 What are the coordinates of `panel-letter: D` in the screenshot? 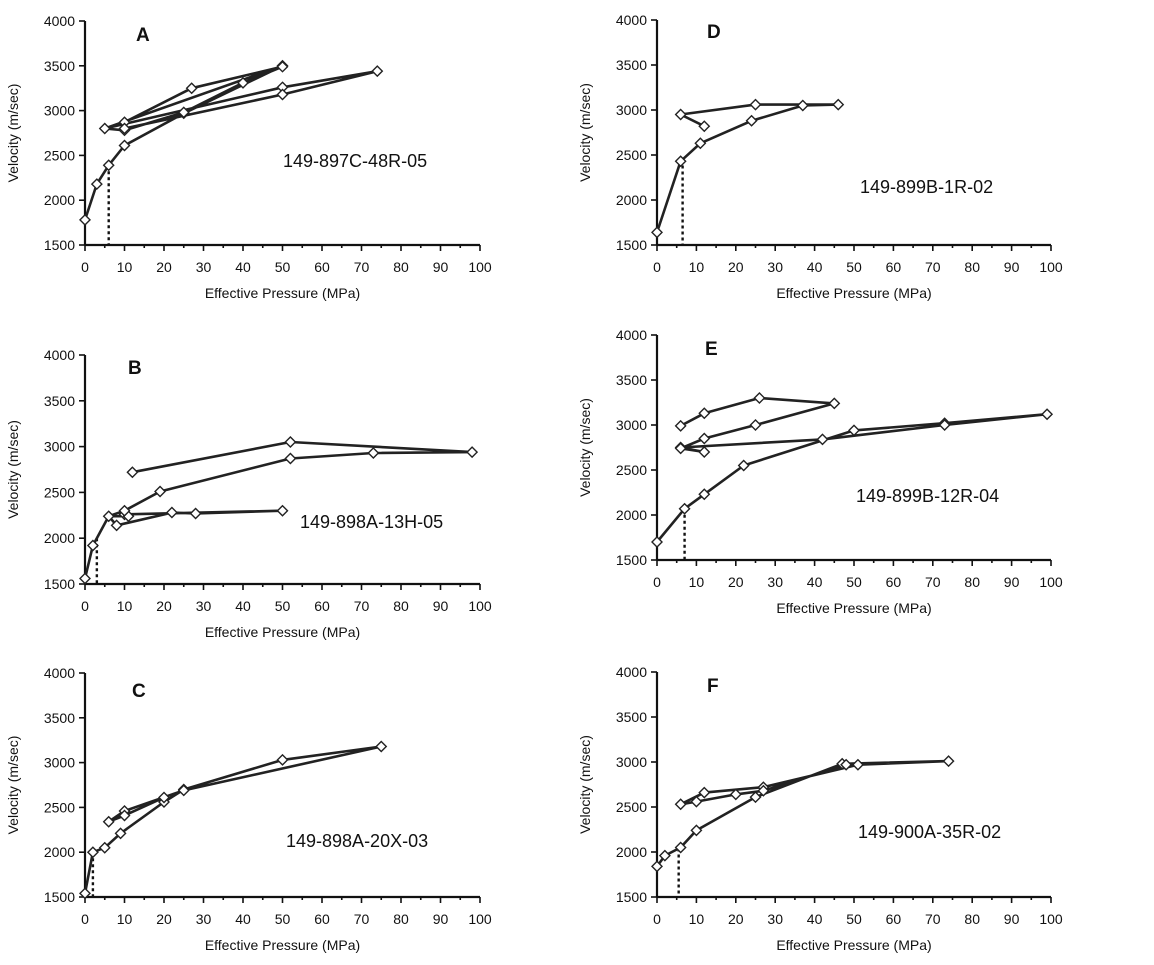 It's located at (714, 32).